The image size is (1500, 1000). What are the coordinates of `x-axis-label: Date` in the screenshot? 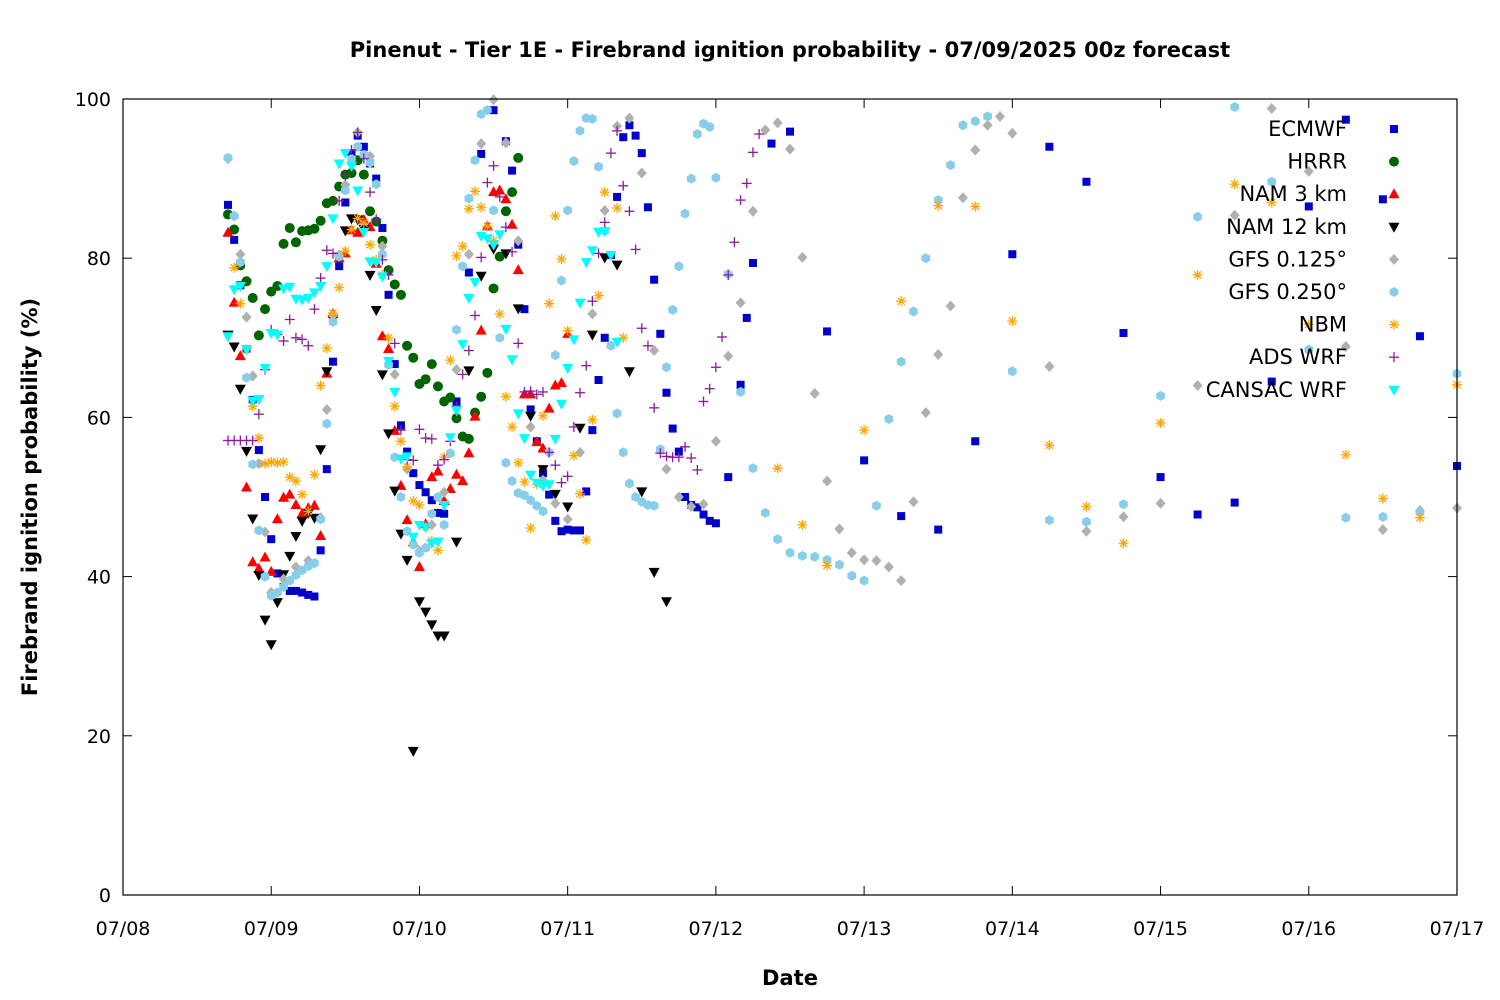 It's located at (790, 978).